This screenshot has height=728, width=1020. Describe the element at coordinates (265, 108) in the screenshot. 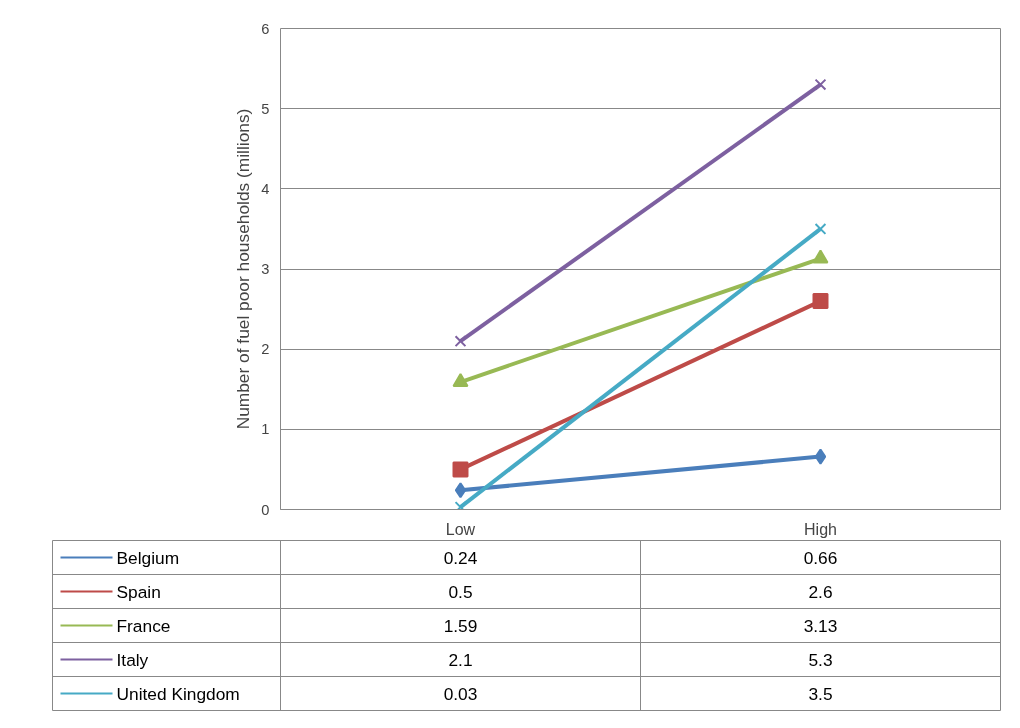

I see `y-tick-label: 5` at that location.